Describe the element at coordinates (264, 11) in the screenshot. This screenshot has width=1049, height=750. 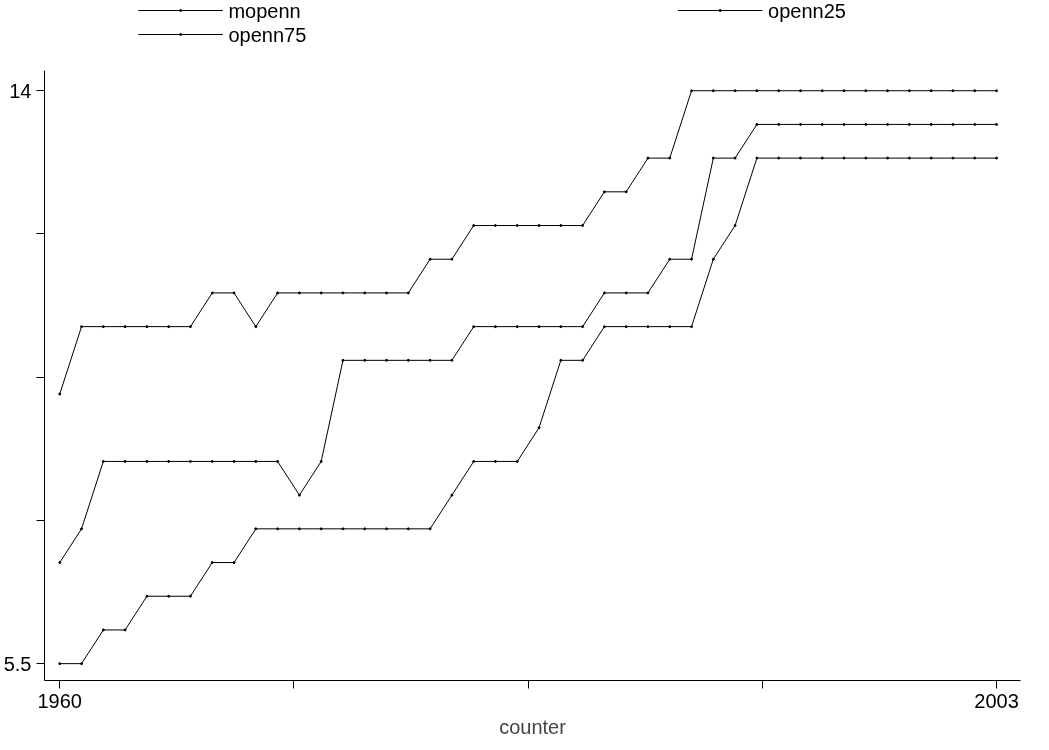
I see `legend-label: mopenn` at that location.